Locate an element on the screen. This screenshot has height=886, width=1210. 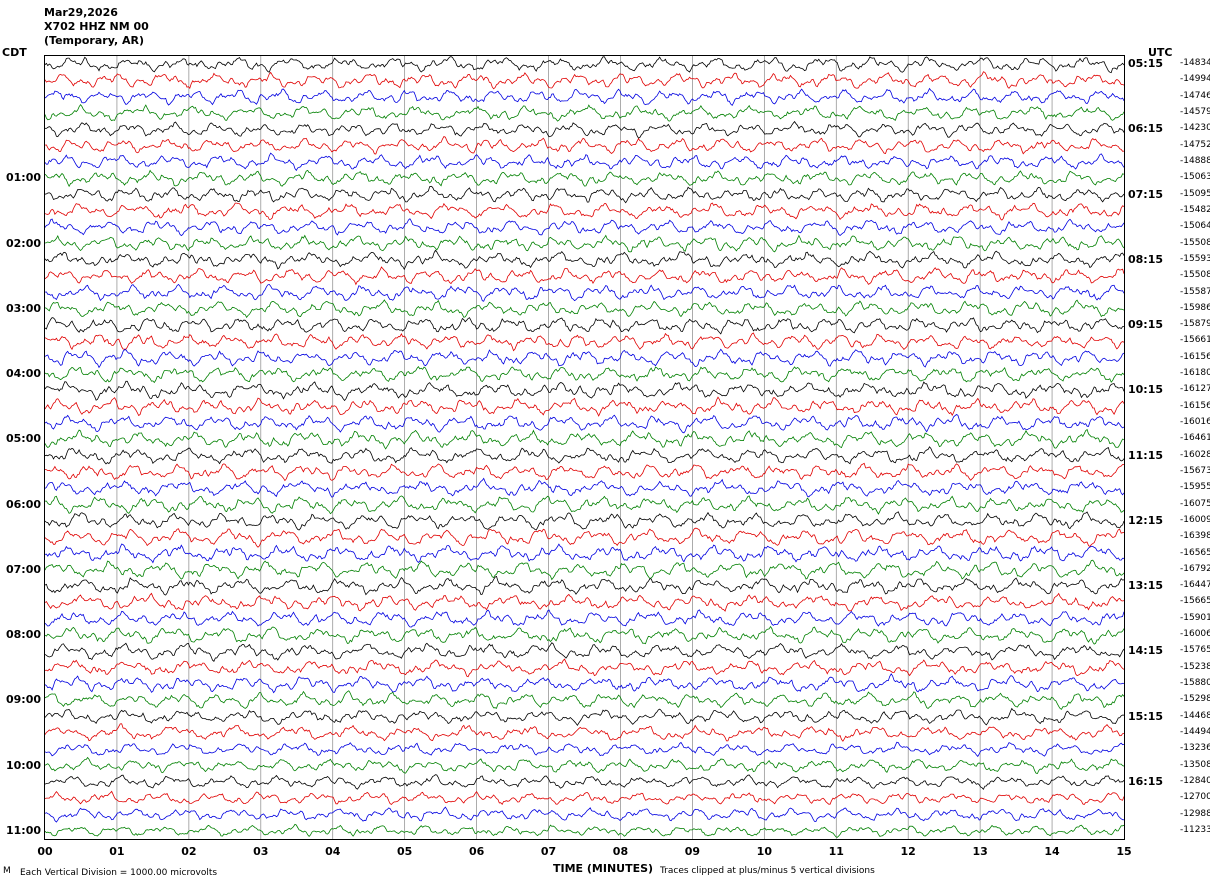
amplitude-label: -11233 is located at coordinates (1195, 829).